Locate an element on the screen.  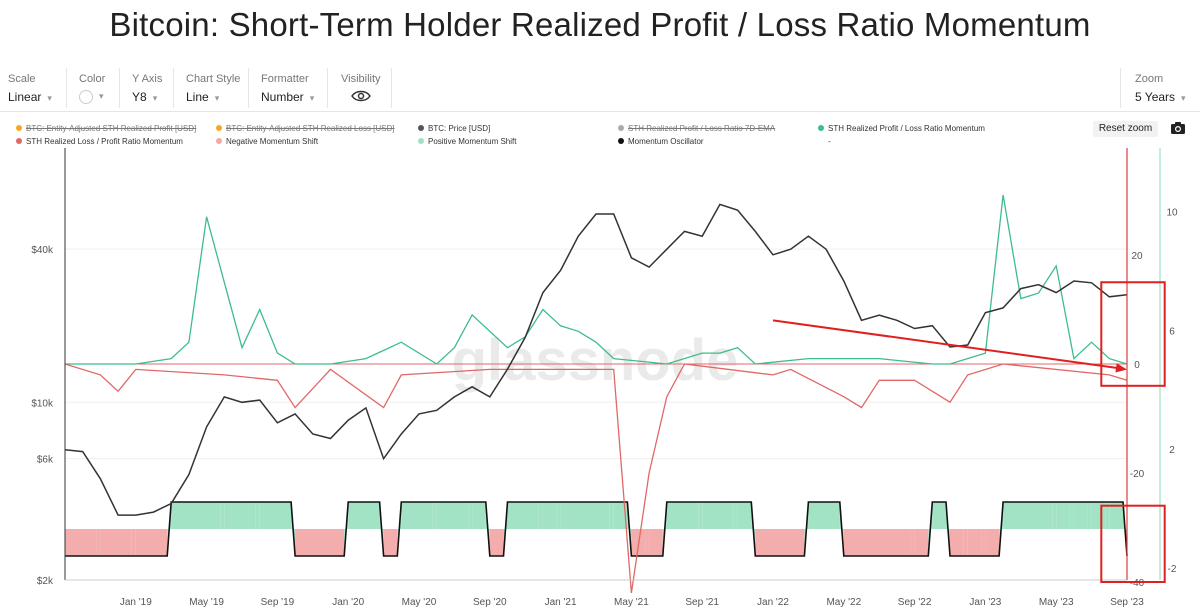
y-axis-value: Y8 is located at coordinates (139, 97).